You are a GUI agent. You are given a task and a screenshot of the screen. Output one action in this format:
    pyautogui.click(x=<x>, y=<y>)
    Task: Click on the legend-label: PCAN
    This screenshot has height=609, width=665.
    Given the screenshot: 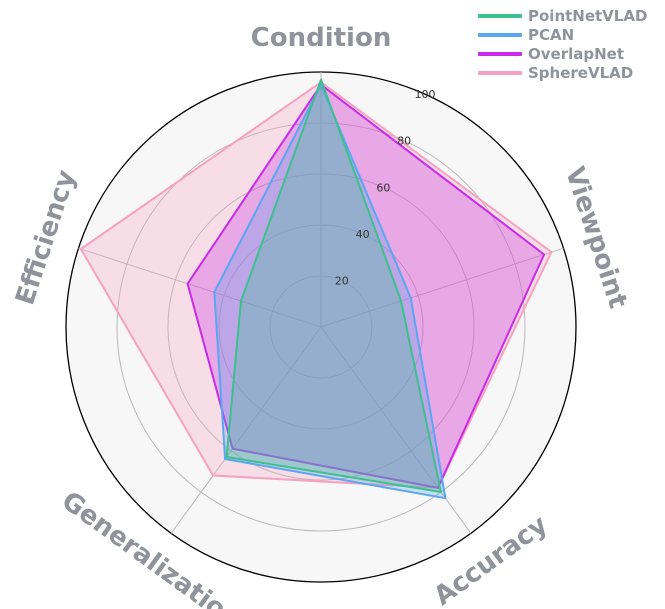 What is the action you would take?
    pyautogui.click(x=551, y=34)
    